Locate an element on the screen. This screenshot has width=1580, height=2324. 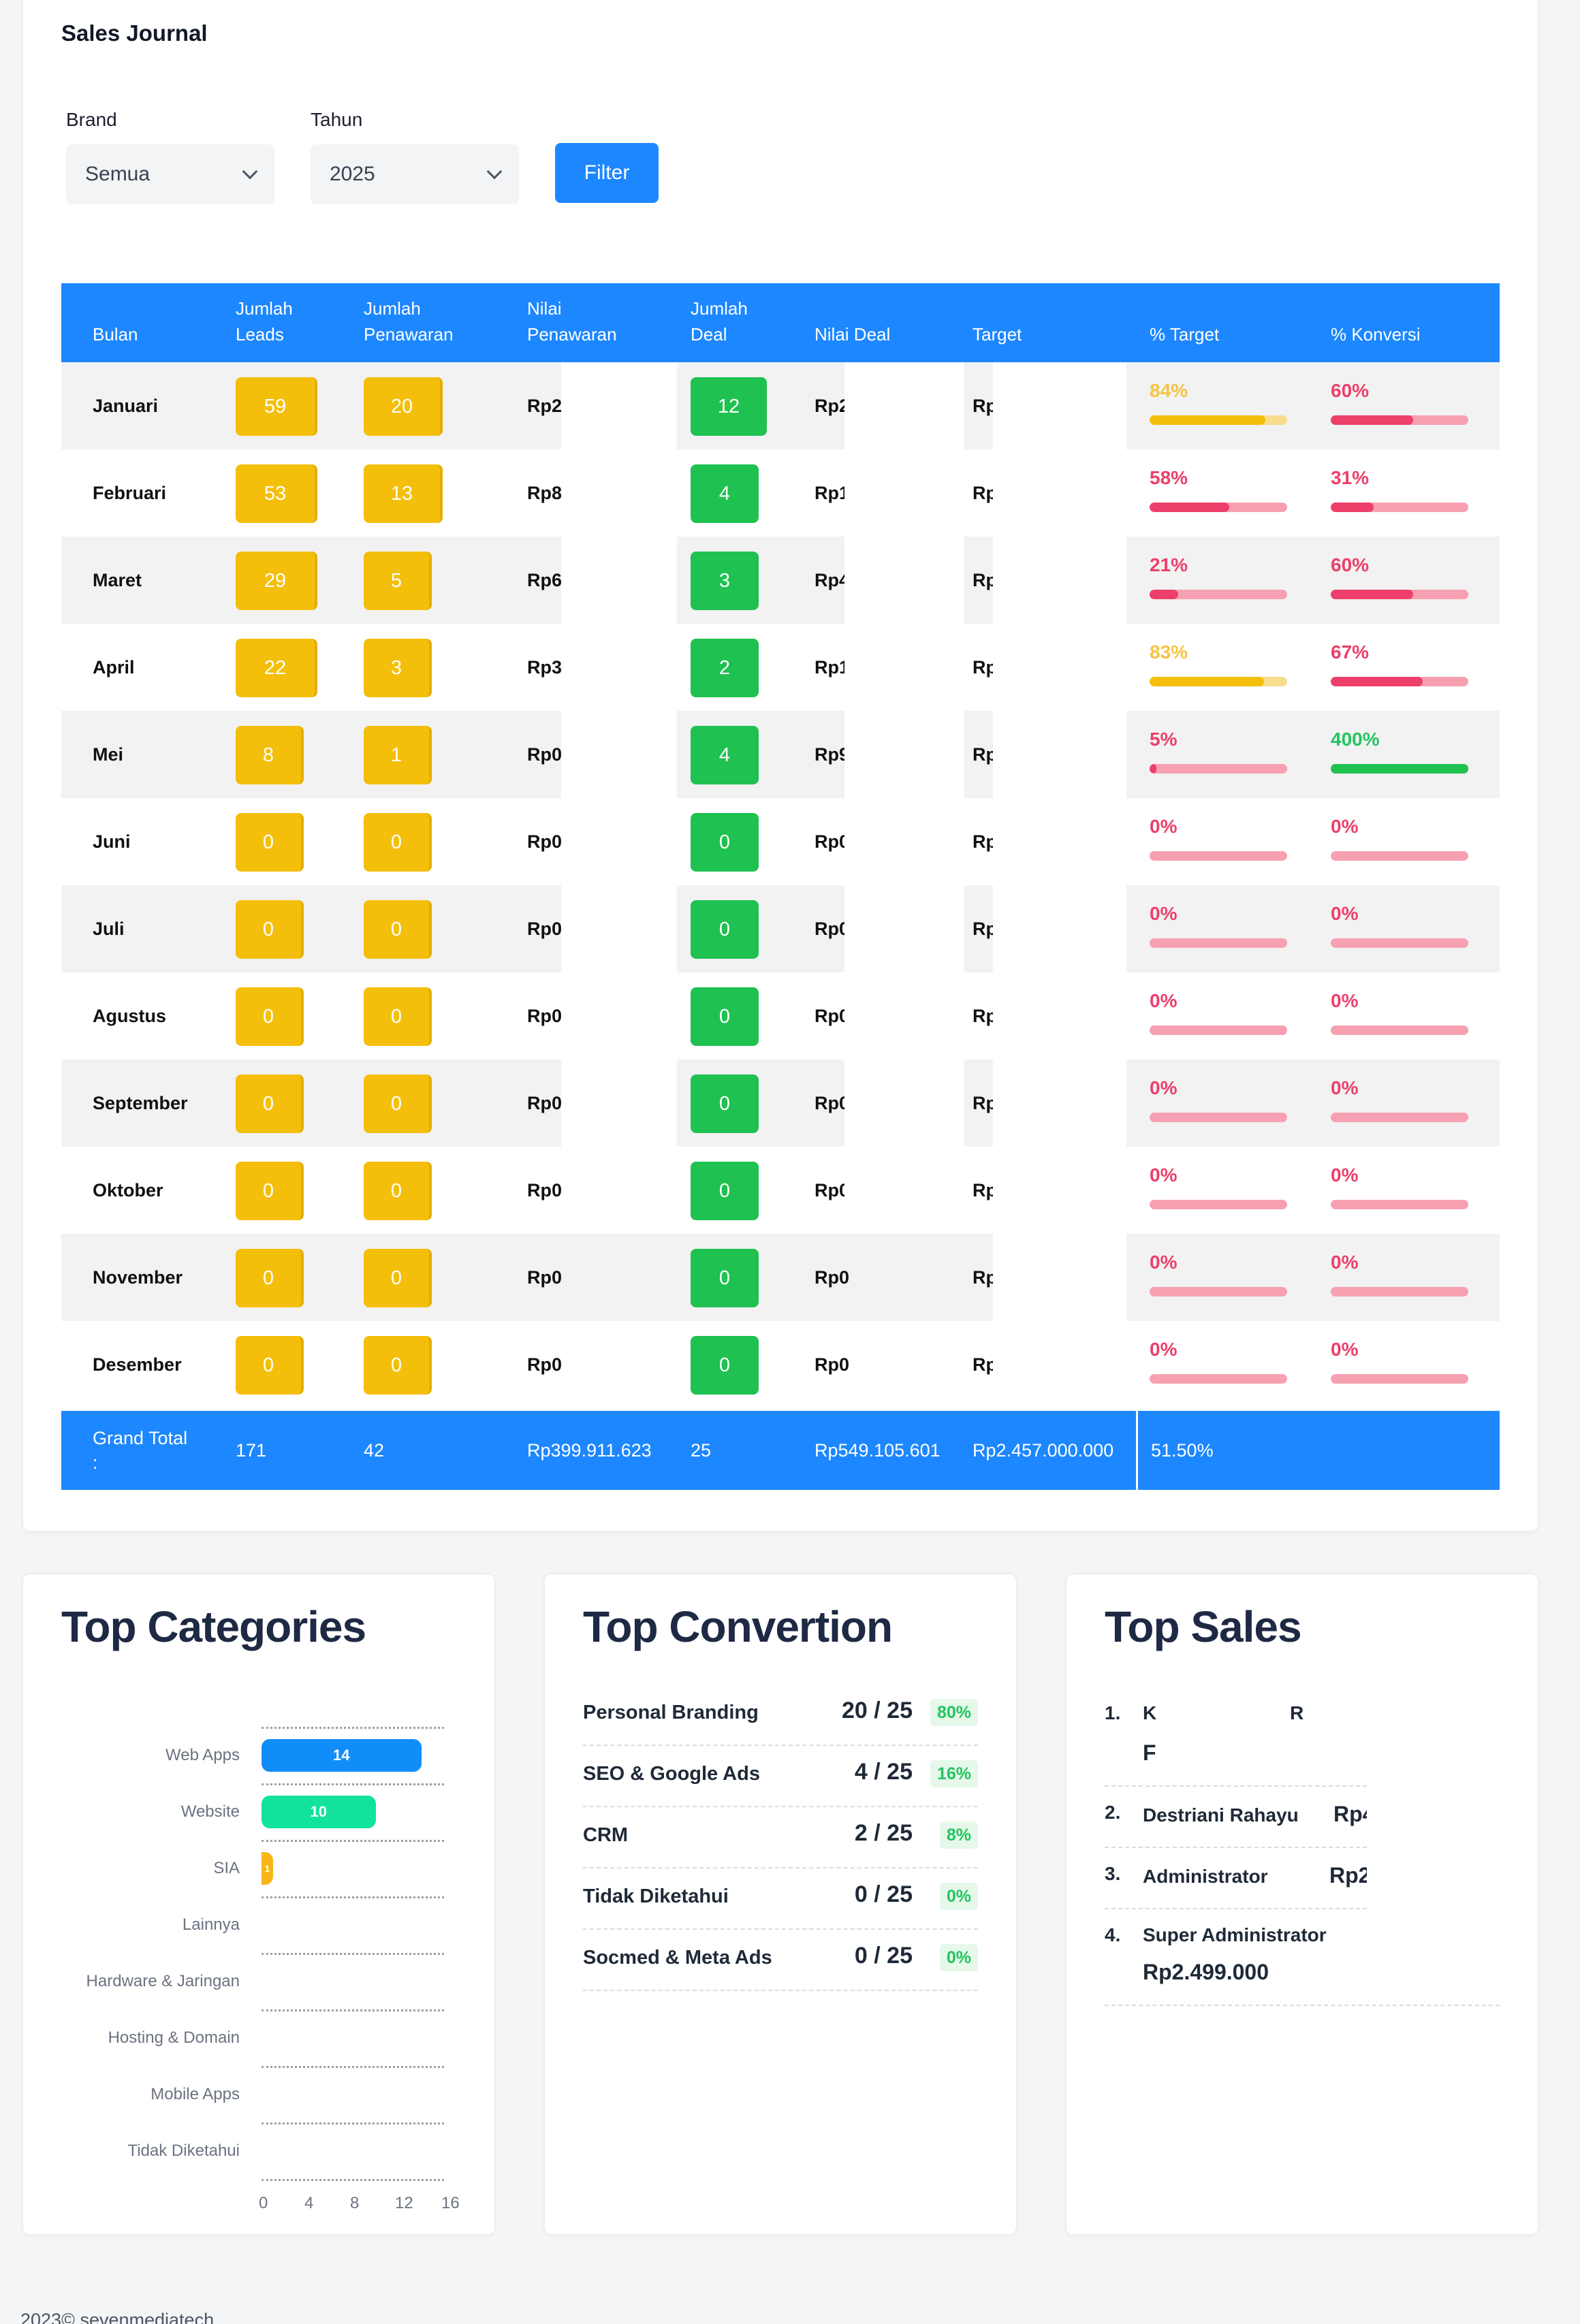
table-row: September 0 0 Rp0 0 Rp0 Rp 0% 0% is located at coordinates (781, 1103).